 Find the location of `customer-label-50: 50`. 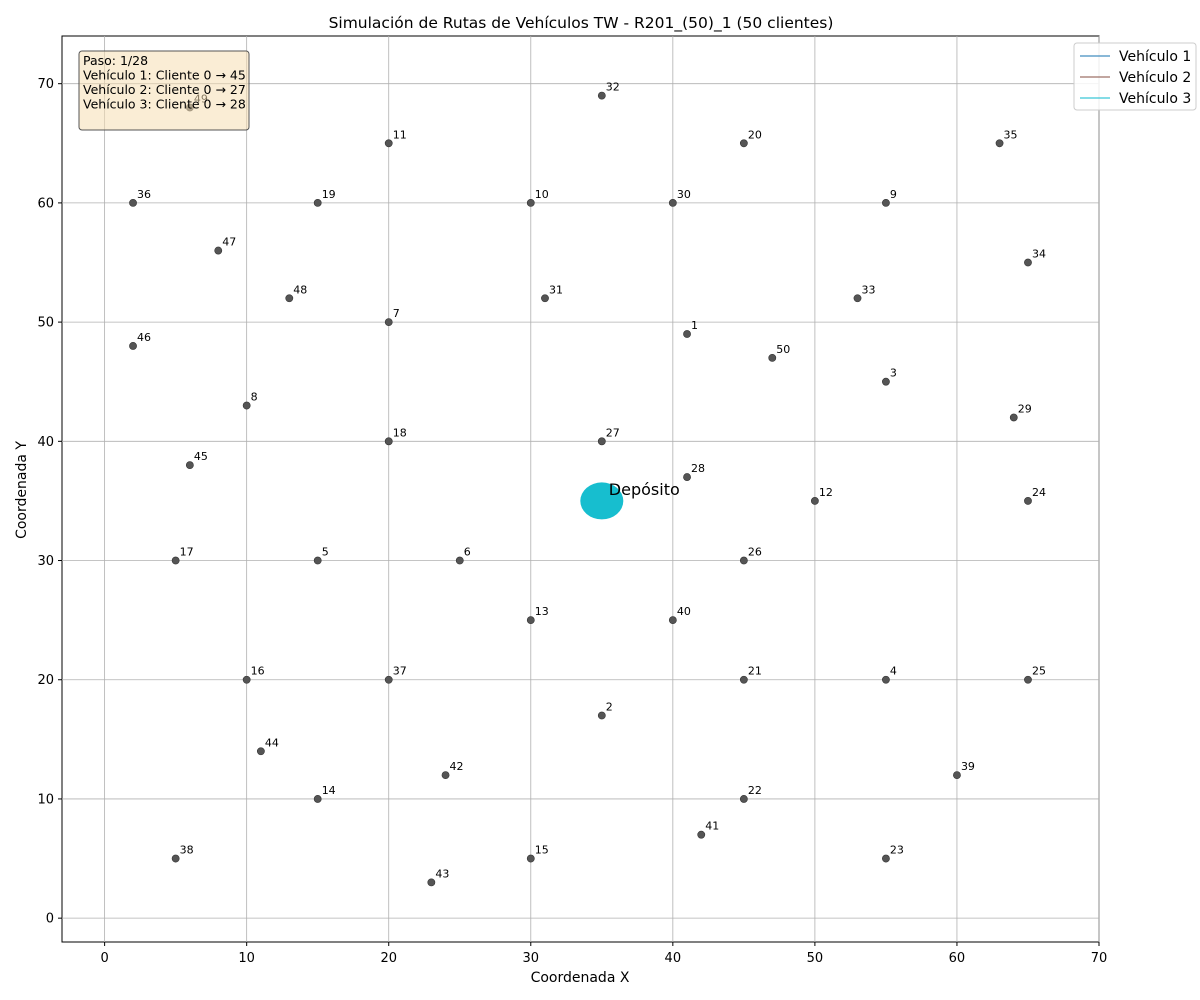

customer-label-50: 50 is located at coordinates (783, 349).